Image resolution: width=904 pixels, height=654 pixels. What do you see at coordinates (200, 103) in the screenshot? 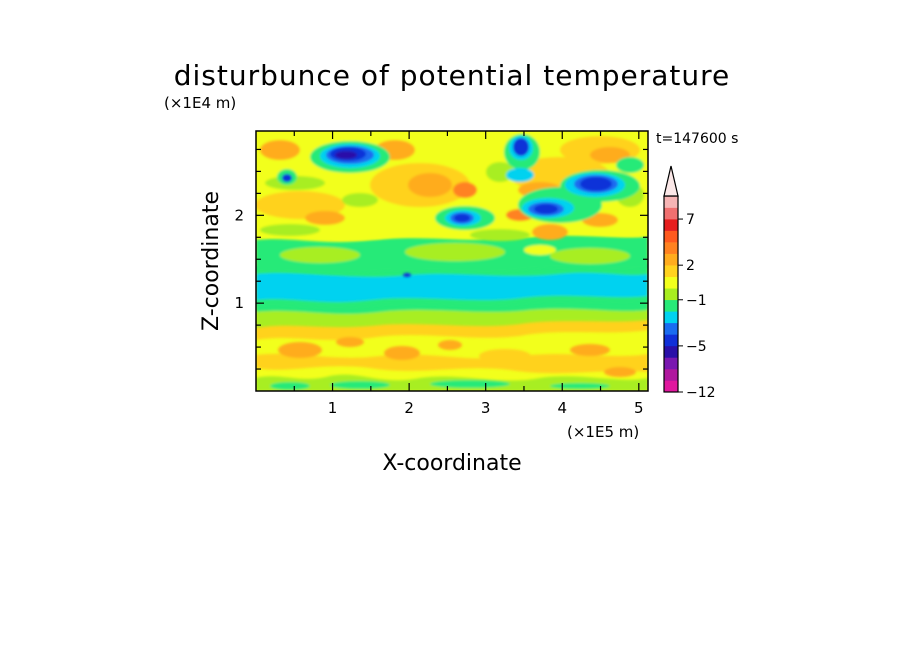
I see `y-unit-label: (×1E4 m)` at bounding box center [200, 103].